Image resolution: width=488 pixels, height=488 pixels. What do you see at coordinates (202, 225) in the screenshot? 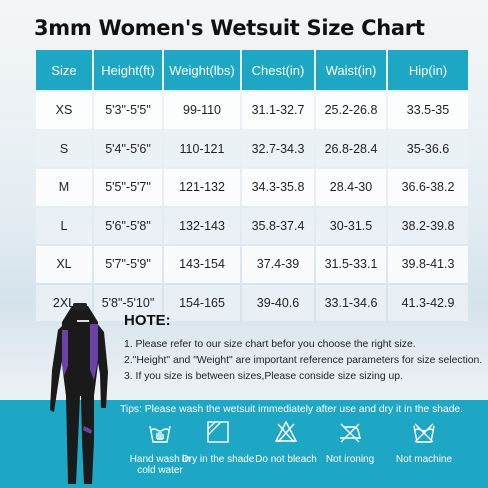
I see `table-cell: 132-143` at bounding box center [202, 225].